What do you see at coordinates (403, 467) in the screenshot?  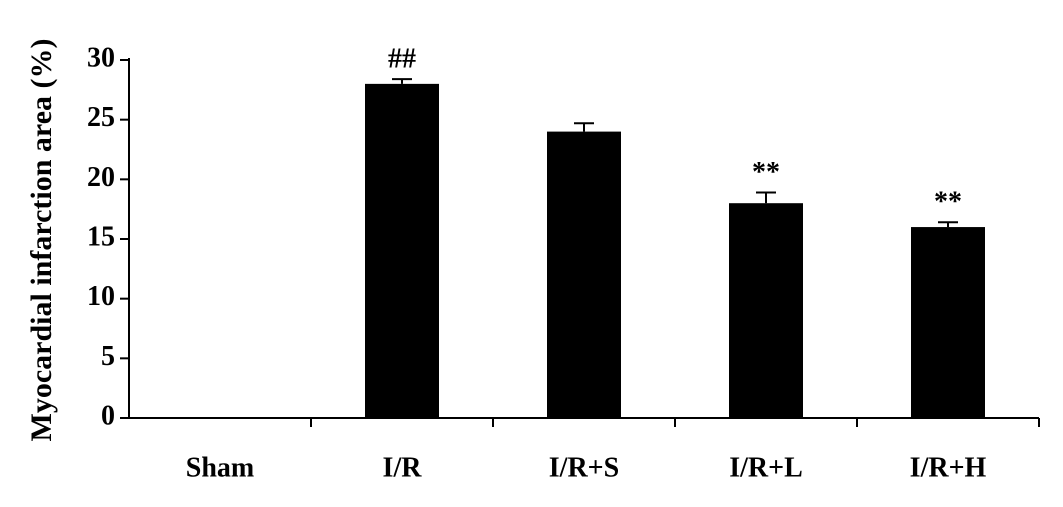 I see `x-tick-label: I/R` at bounding box center [403, 467].